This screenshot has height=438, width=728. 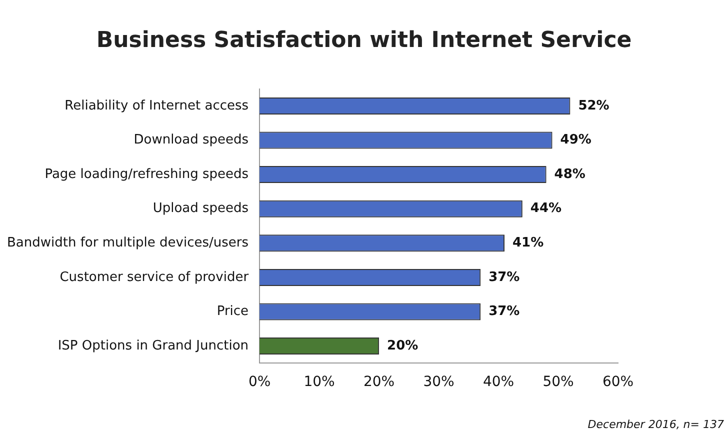 I want to click on y-tick-label: Customer service of provider, so click(x=155, y=277).